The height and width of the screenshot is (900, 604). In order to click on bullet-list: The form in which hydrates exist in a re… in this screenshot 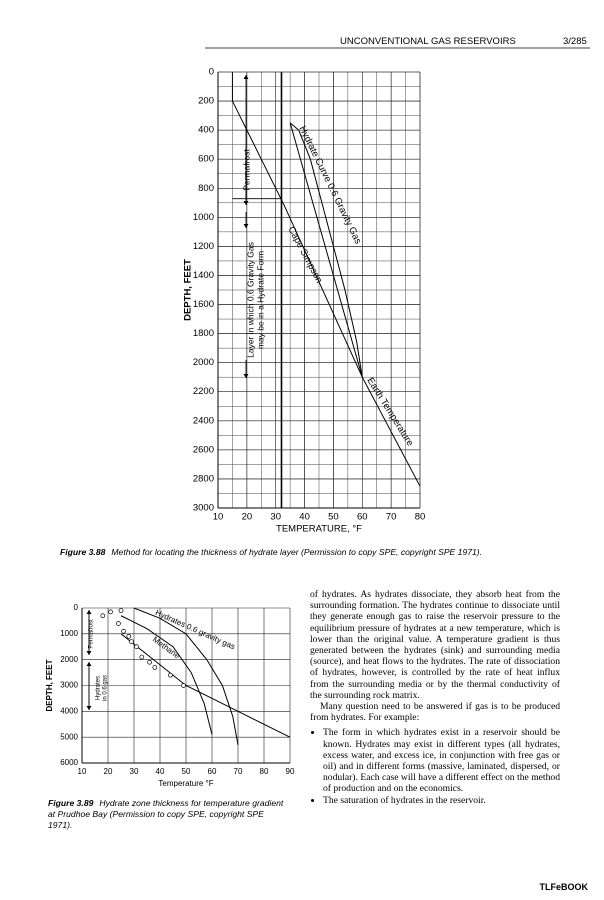, I will do `click(435, 766)`.